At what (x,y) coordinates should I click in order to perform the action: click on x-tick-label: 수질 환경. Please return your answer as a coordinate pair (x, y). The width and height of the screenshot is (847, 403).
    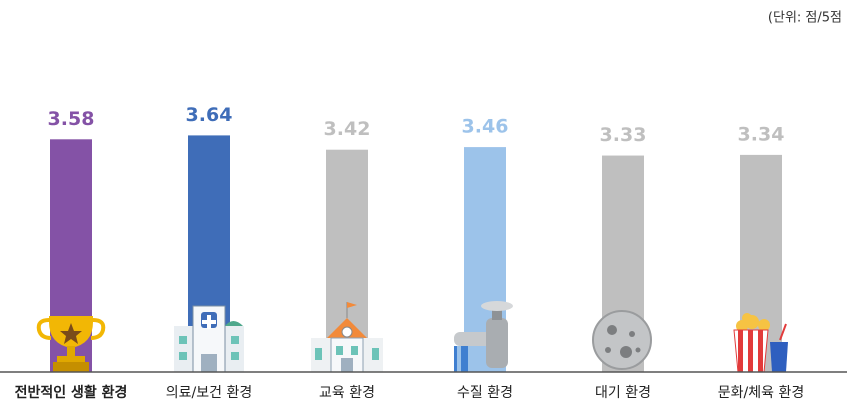
    Looking at the image, I should click on (485, 393).